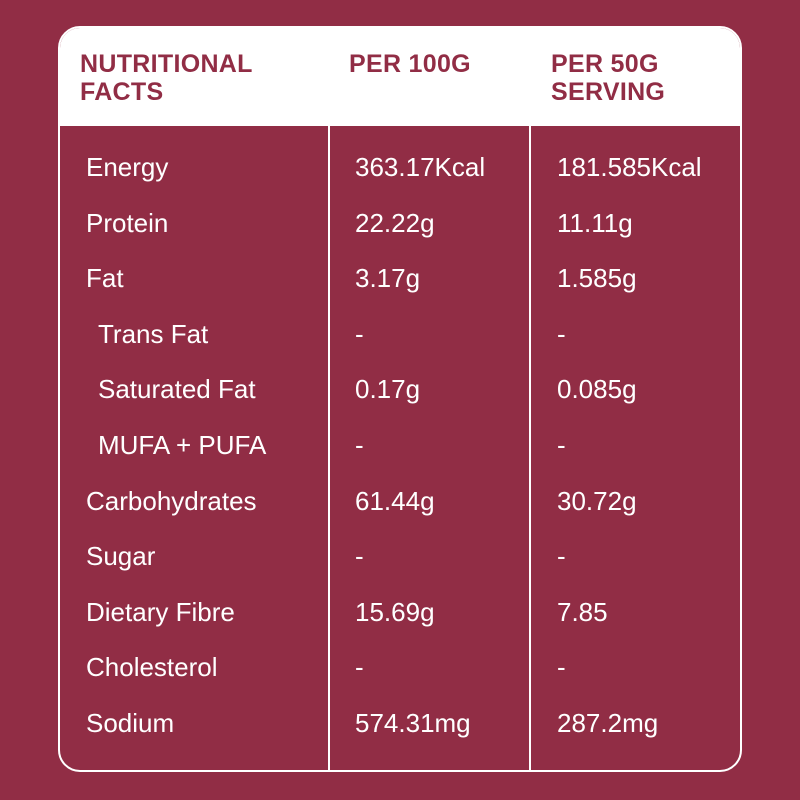 The height and width of the screenshot is (800, 800). What do you see at coordinates (160, 611) in the screenshot?
I see `nutrient-label: Dietary Fibre` at bounding box center [160, 611].